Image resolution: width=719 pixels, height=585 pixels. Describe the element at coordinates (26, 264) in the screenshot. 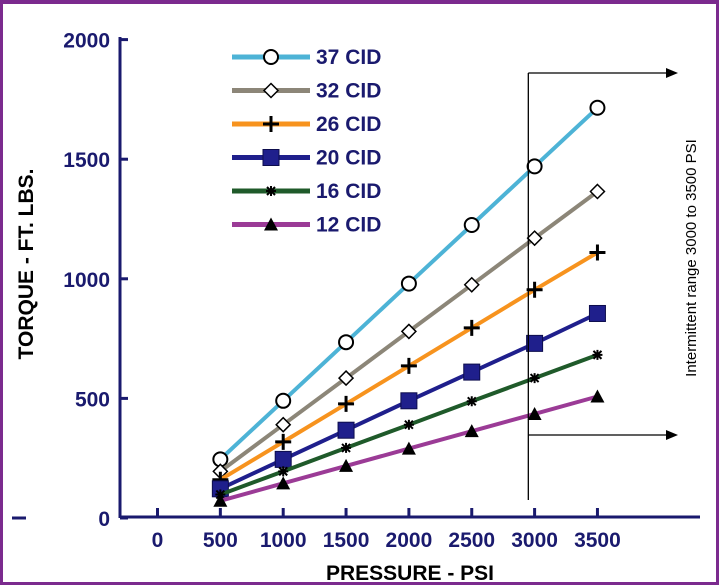

I see `y-axis-title: TORQUE - FT. LBS.` at that location.